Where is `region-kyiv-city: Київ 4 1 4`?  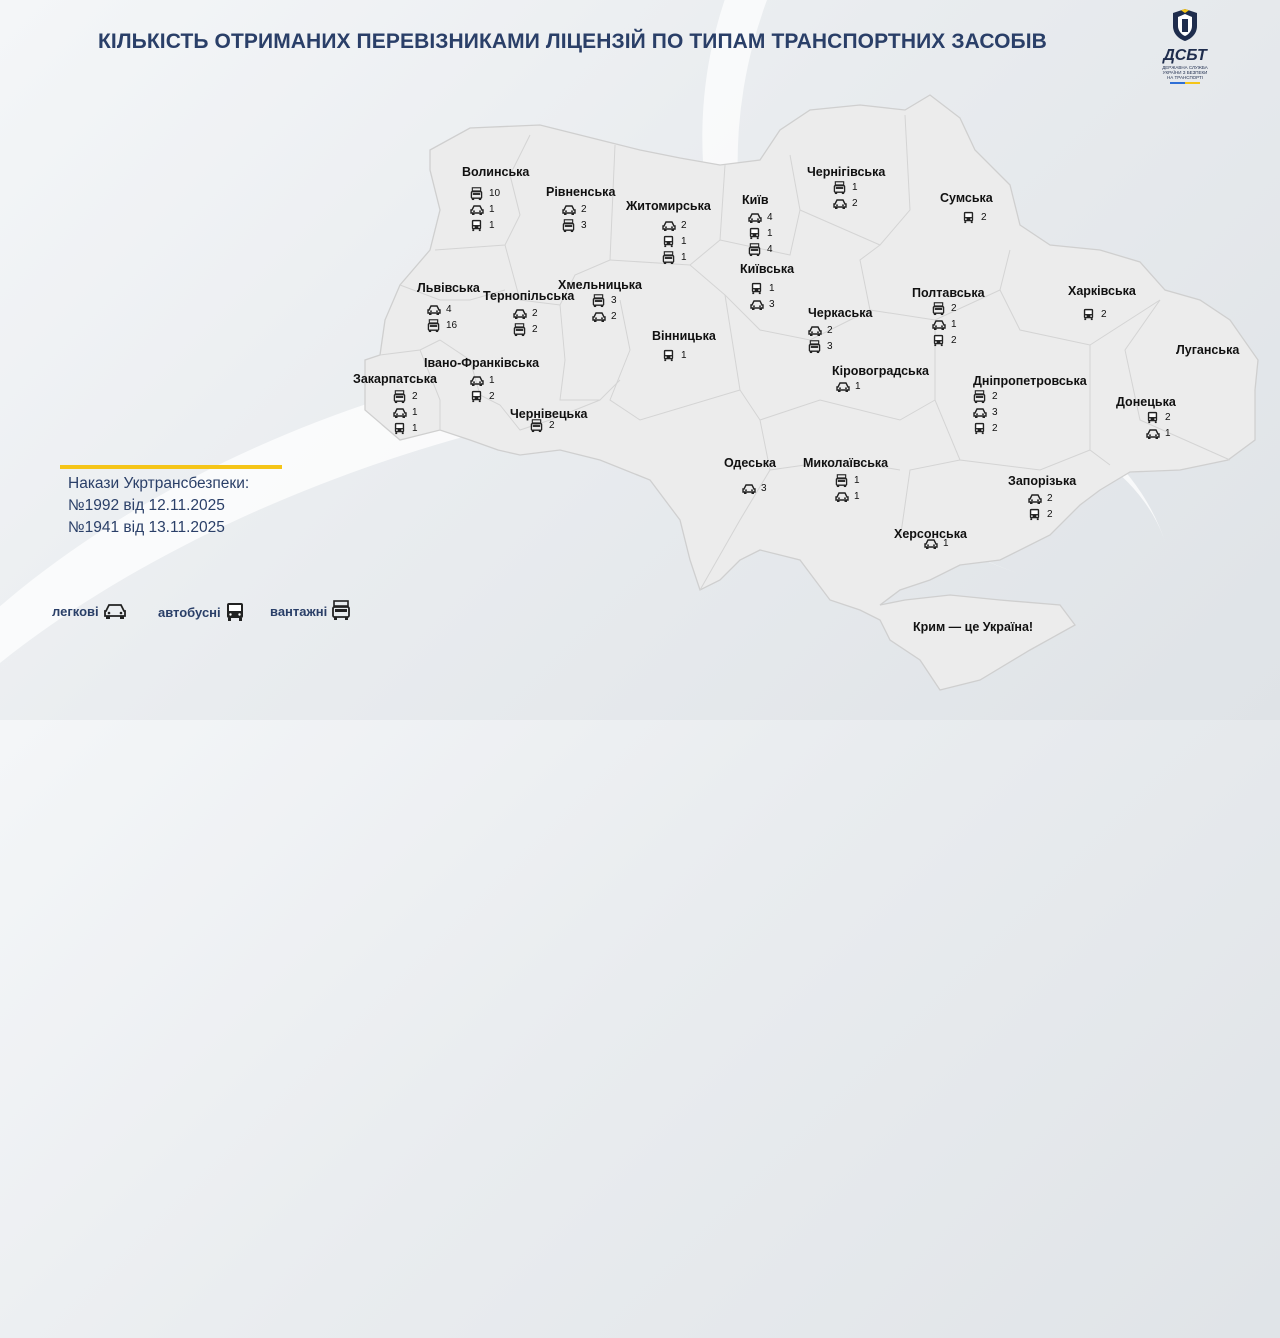
region-kyiv-city: Київ 4 1 4 is located at coordinates (757, 225).